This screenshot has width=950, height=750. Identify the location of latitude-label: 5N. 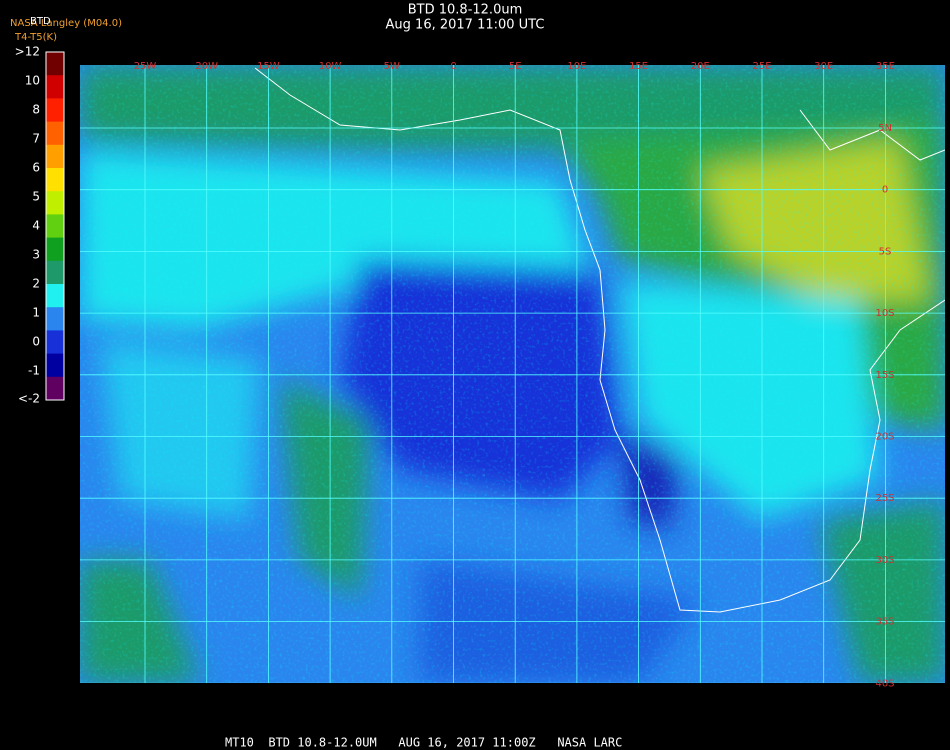
(885, 128).